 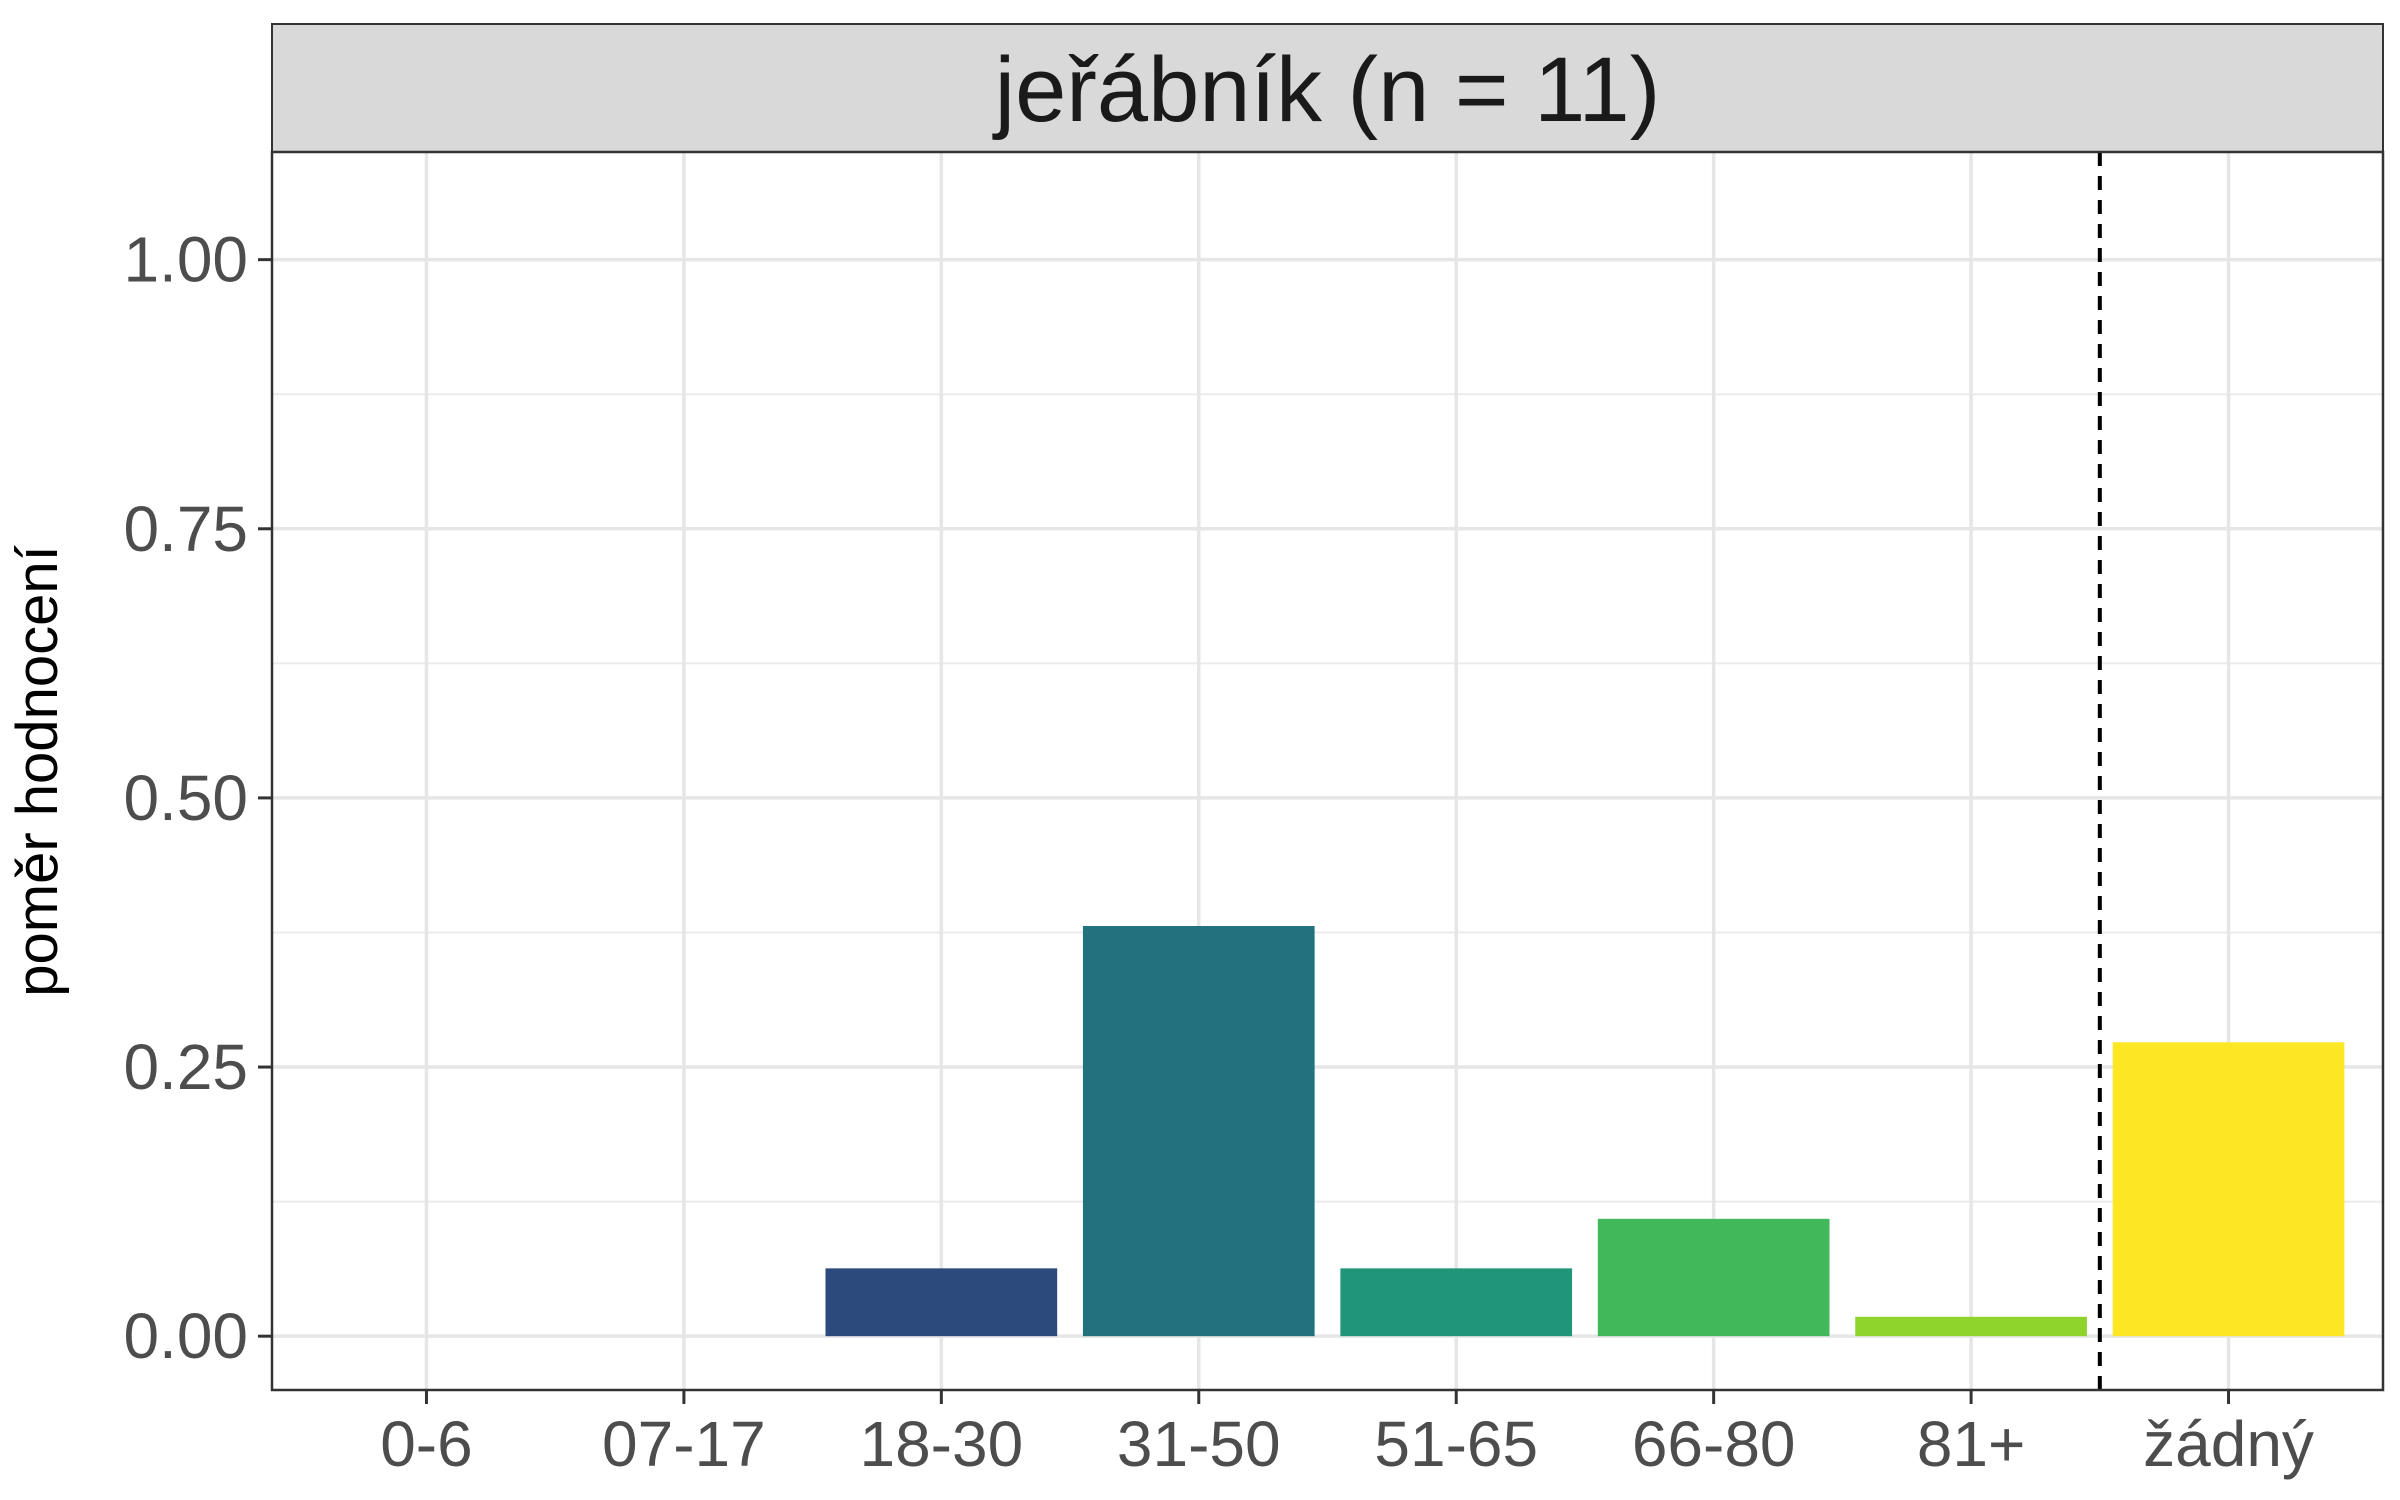 I want to click on x-tick-label: 81+, so click(x=1971, y=1444).